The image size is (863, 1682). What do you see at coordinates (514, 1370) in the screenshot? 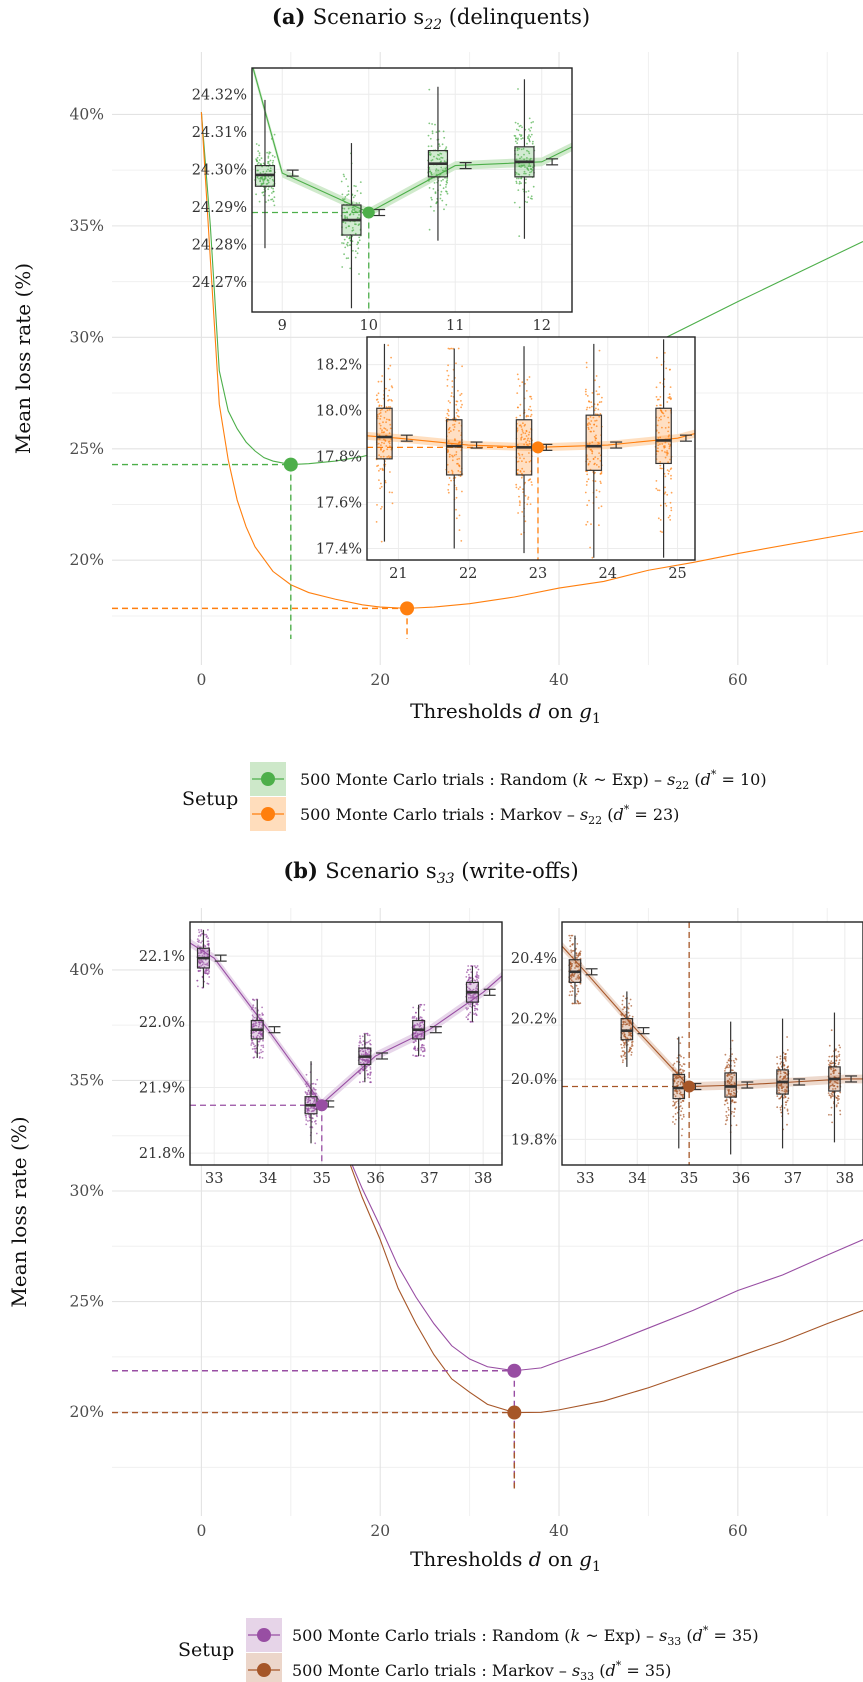
I see `optimum-point` at bounding box center [514, 1370].